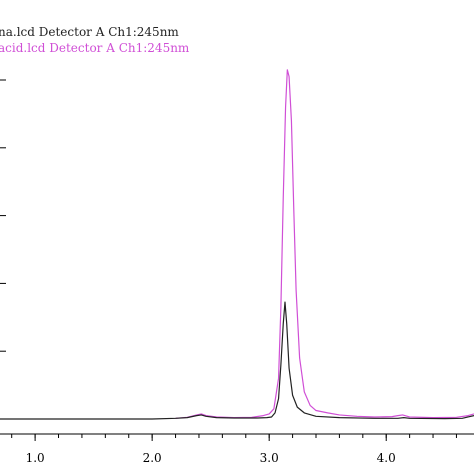  What do you see at coordinates (95, 48) in the screenshot?
I see `legend-entry-1: acid.lcd Detector A Ch1:245nm` at bounding box center [95, 48].